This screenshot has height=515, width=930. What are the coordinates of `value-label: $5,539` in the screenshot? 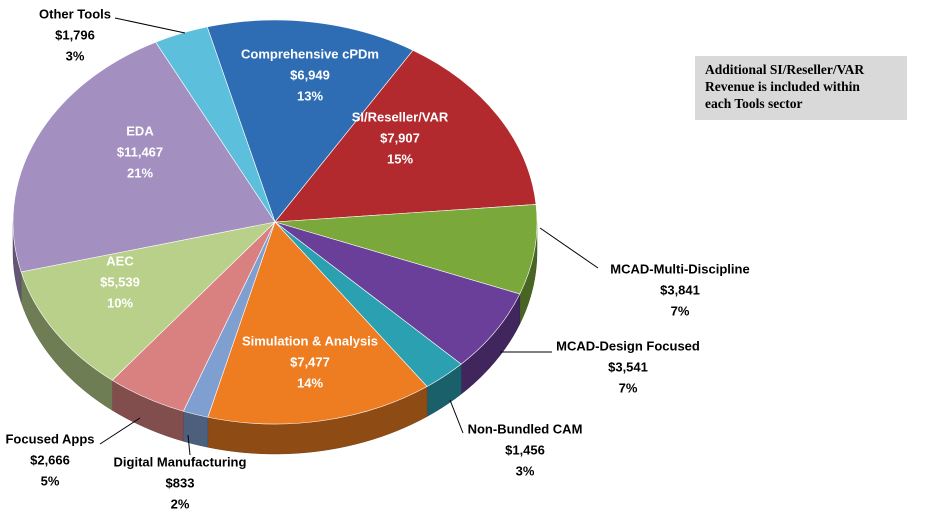 It's located at (120, 281).